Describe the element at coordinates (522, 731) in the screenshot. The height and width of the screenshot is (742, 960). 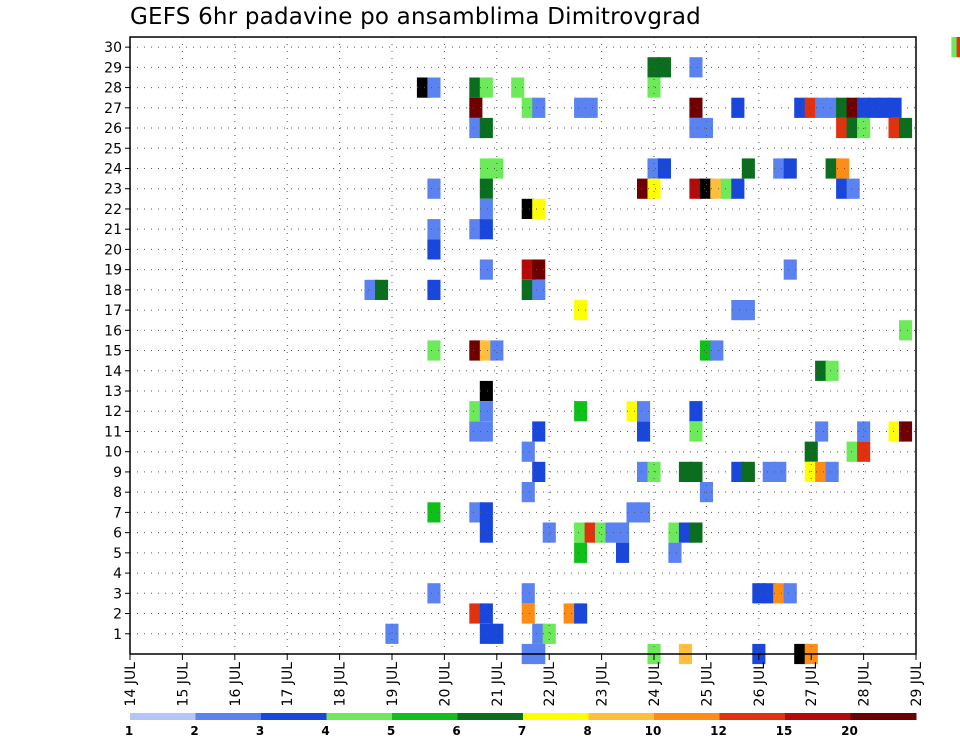
I see `legend-label: 7` at that location.